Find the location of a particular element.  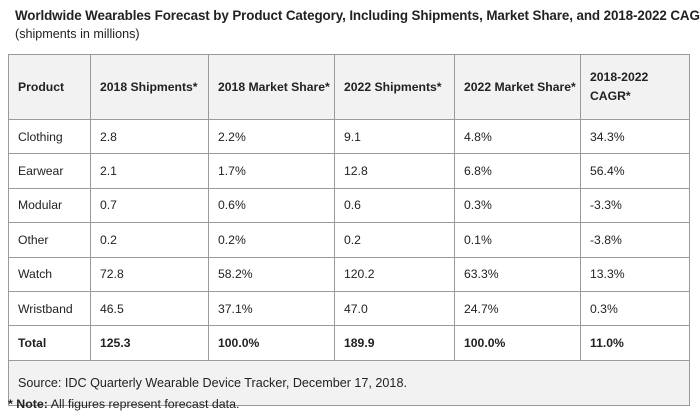

cell-product: Wristband is located at coordinates (49, 308).